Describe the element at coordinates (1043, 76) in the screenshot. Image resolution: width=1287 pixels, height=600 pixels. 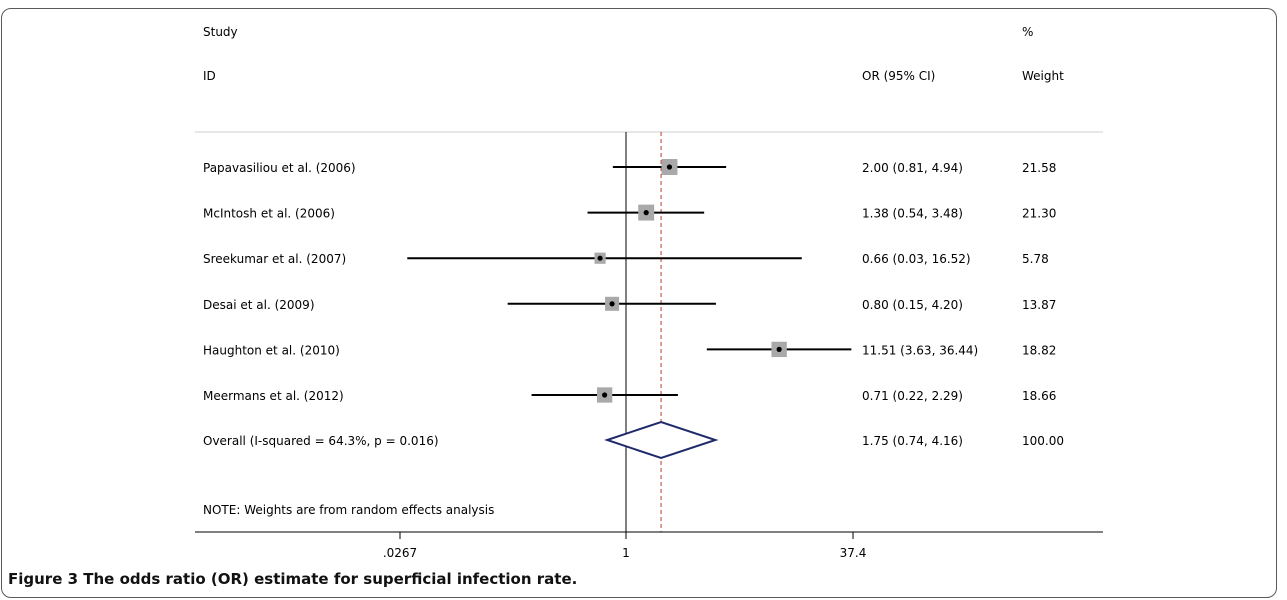
I see `header-weight: Weight` at that location.